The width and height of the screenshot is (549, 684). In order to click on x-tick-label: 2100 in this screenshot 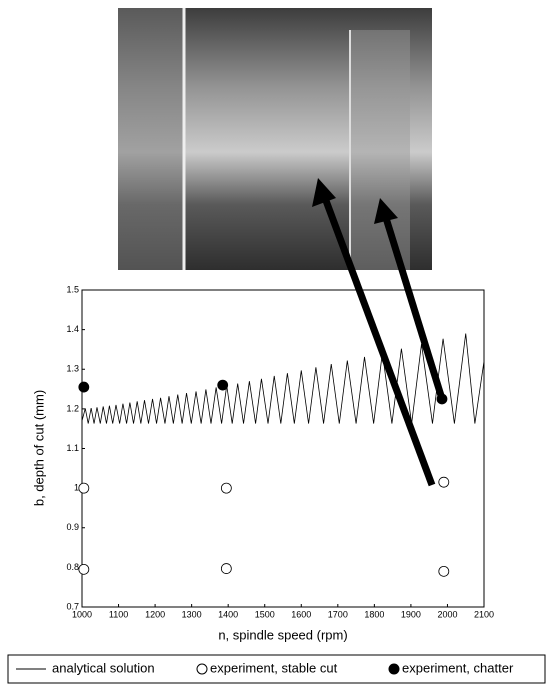, I will do `click(484, 614)`.